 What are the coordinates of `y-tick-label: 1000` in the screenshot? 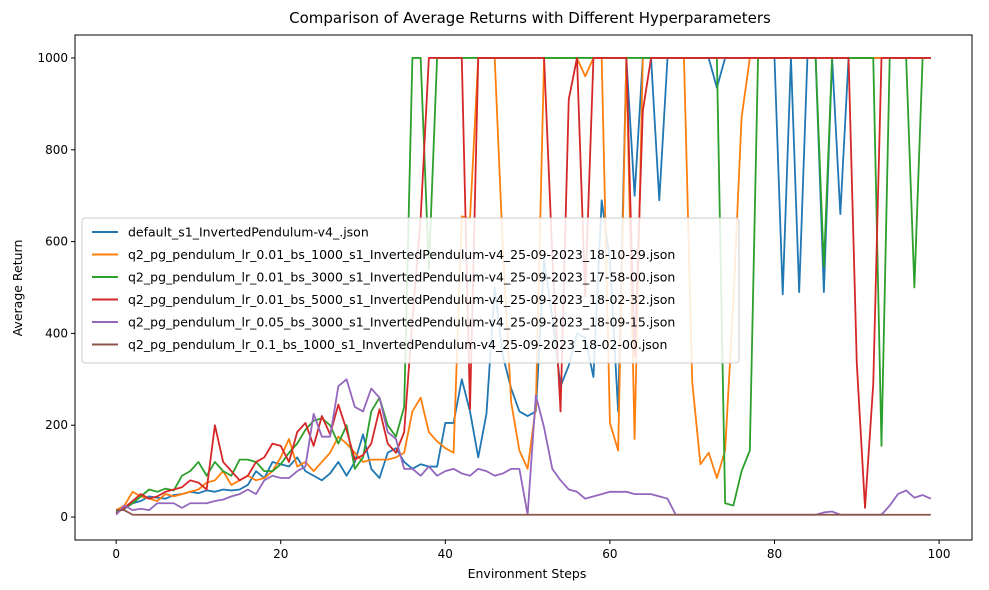 It's located at (52, 58).